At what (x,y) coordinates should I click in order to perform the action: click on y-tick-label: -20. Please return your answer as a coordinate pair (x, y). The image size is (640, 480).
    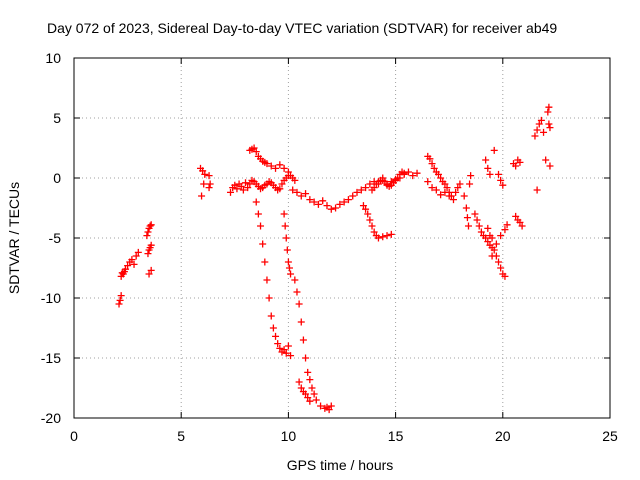
    Looking at the image, I should click on (51, 418).